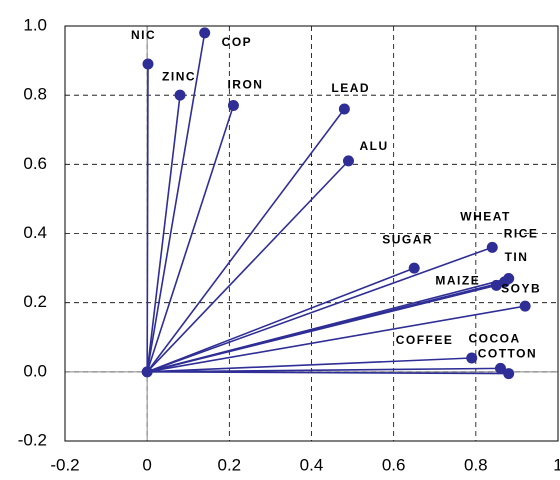 This screenshot has width=560, height=480. I want to click on x-tick-label: 0.2, so click(230, 464).